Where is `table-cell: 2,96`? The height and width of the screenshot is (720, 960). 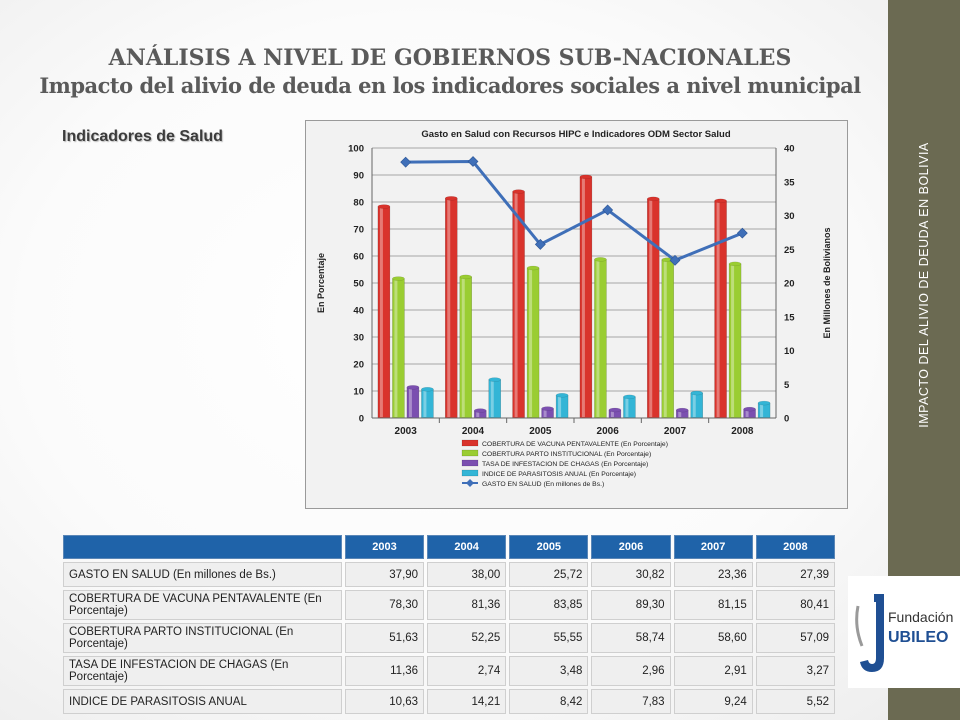
table-cell: 2,96 is located at coordinates (631, 671).